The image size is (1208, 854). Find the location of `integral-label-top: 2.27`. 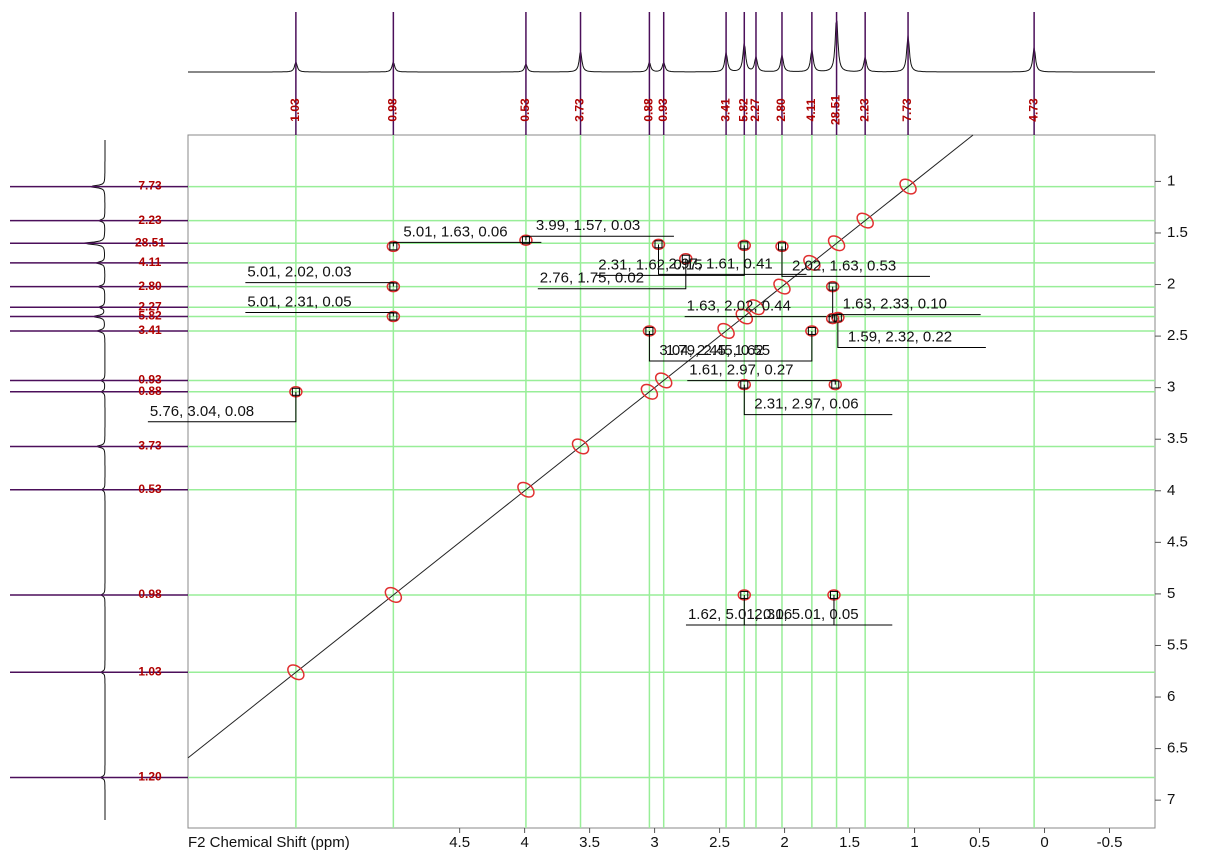

integral-label-top: 2.27 is located at coordinates (755, 110).